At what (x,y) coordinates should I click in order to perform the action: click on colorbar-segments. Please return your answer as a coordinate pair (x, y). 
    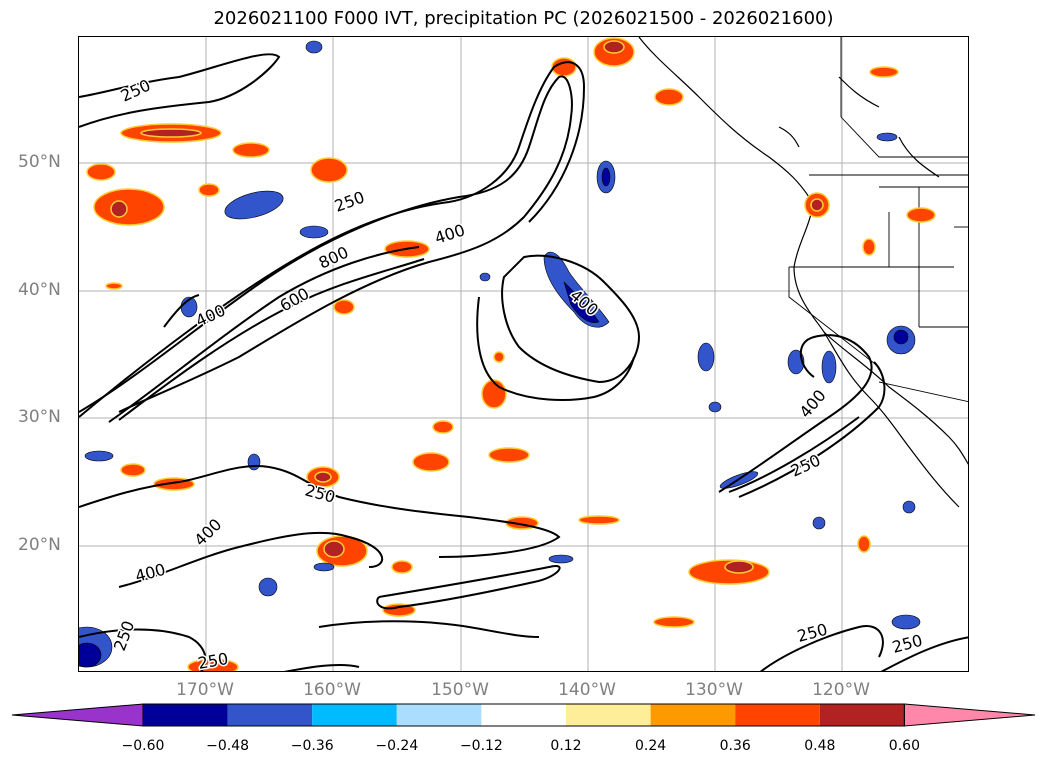
    Looking at the image, I should click on (523, 715).